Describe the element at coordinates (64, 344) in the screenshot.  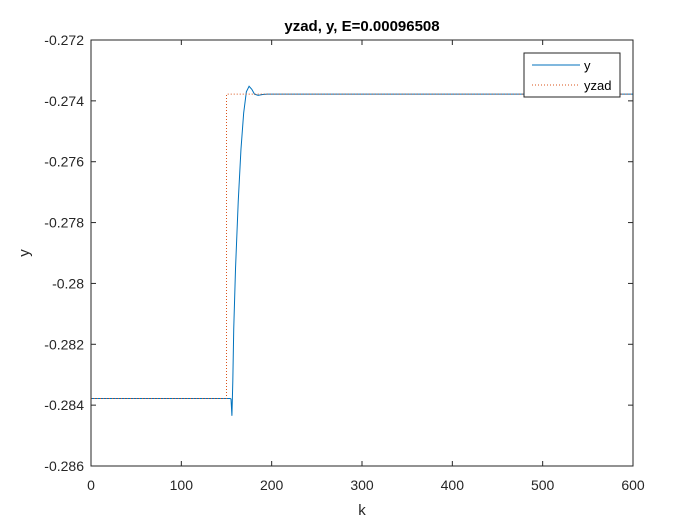
I see `y-tick-label: -0.282` at that location.